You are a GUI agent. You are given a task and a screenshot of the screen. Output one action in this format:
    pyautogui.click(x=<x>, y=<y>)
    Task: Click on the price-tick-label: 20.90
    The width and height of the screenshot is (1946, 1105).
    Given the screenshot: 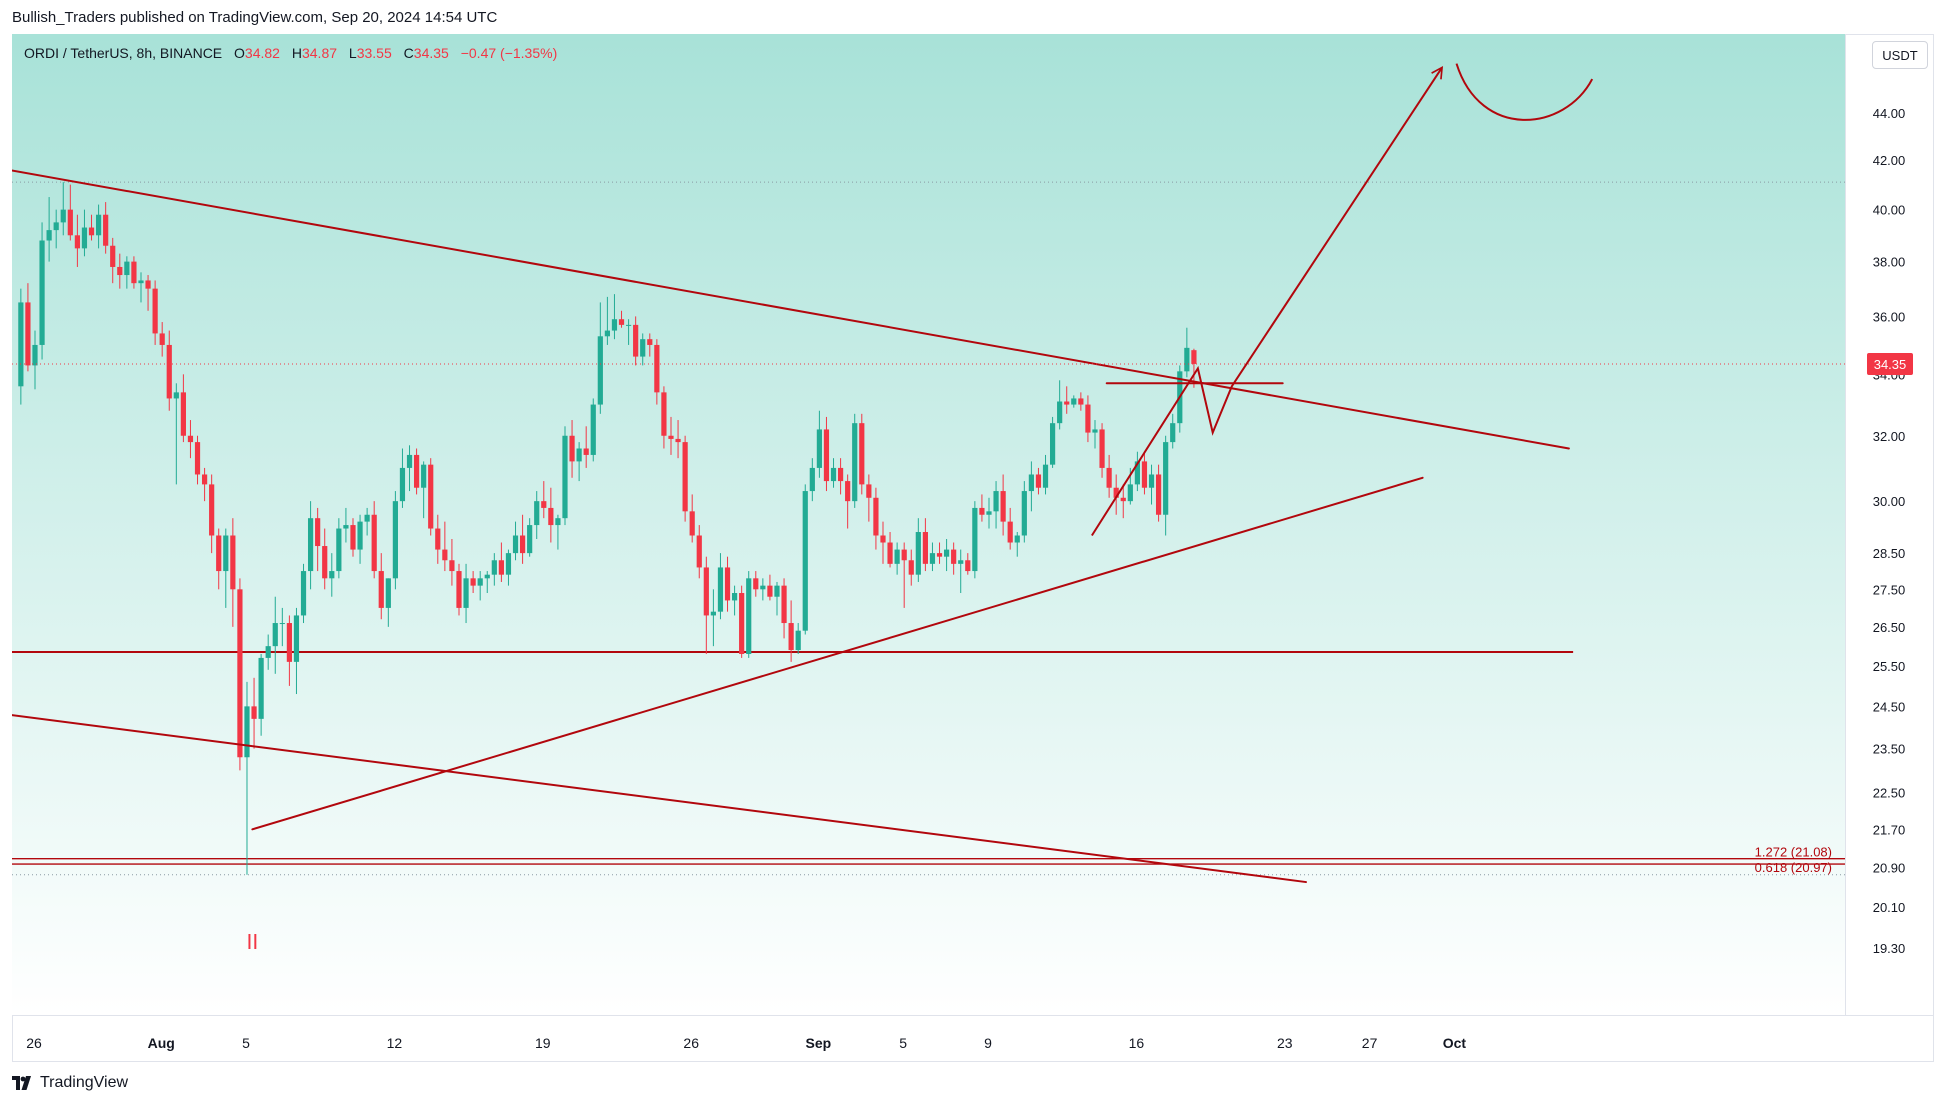 What is the action you would take?
    pyautogui.click(x=1889, y=867)
    